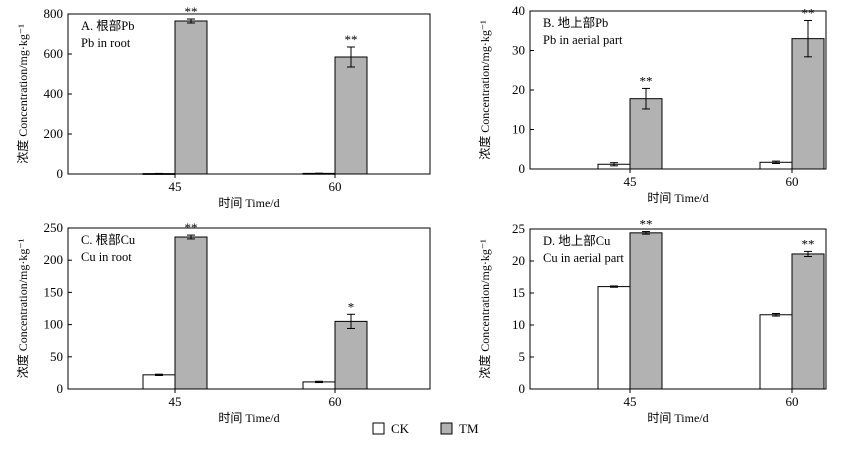 The image size is (846, 450). Describe the element at coordinates (518, 10) in the screenshot. I see `y-tick-label: 40` at that location.